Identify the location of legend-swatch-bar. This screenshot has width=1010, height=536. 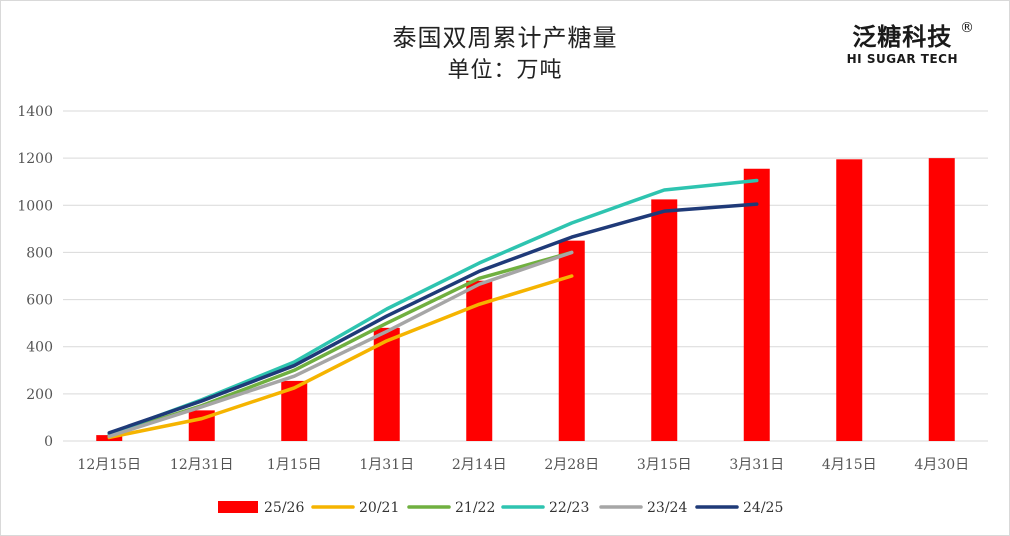
(238, 507).